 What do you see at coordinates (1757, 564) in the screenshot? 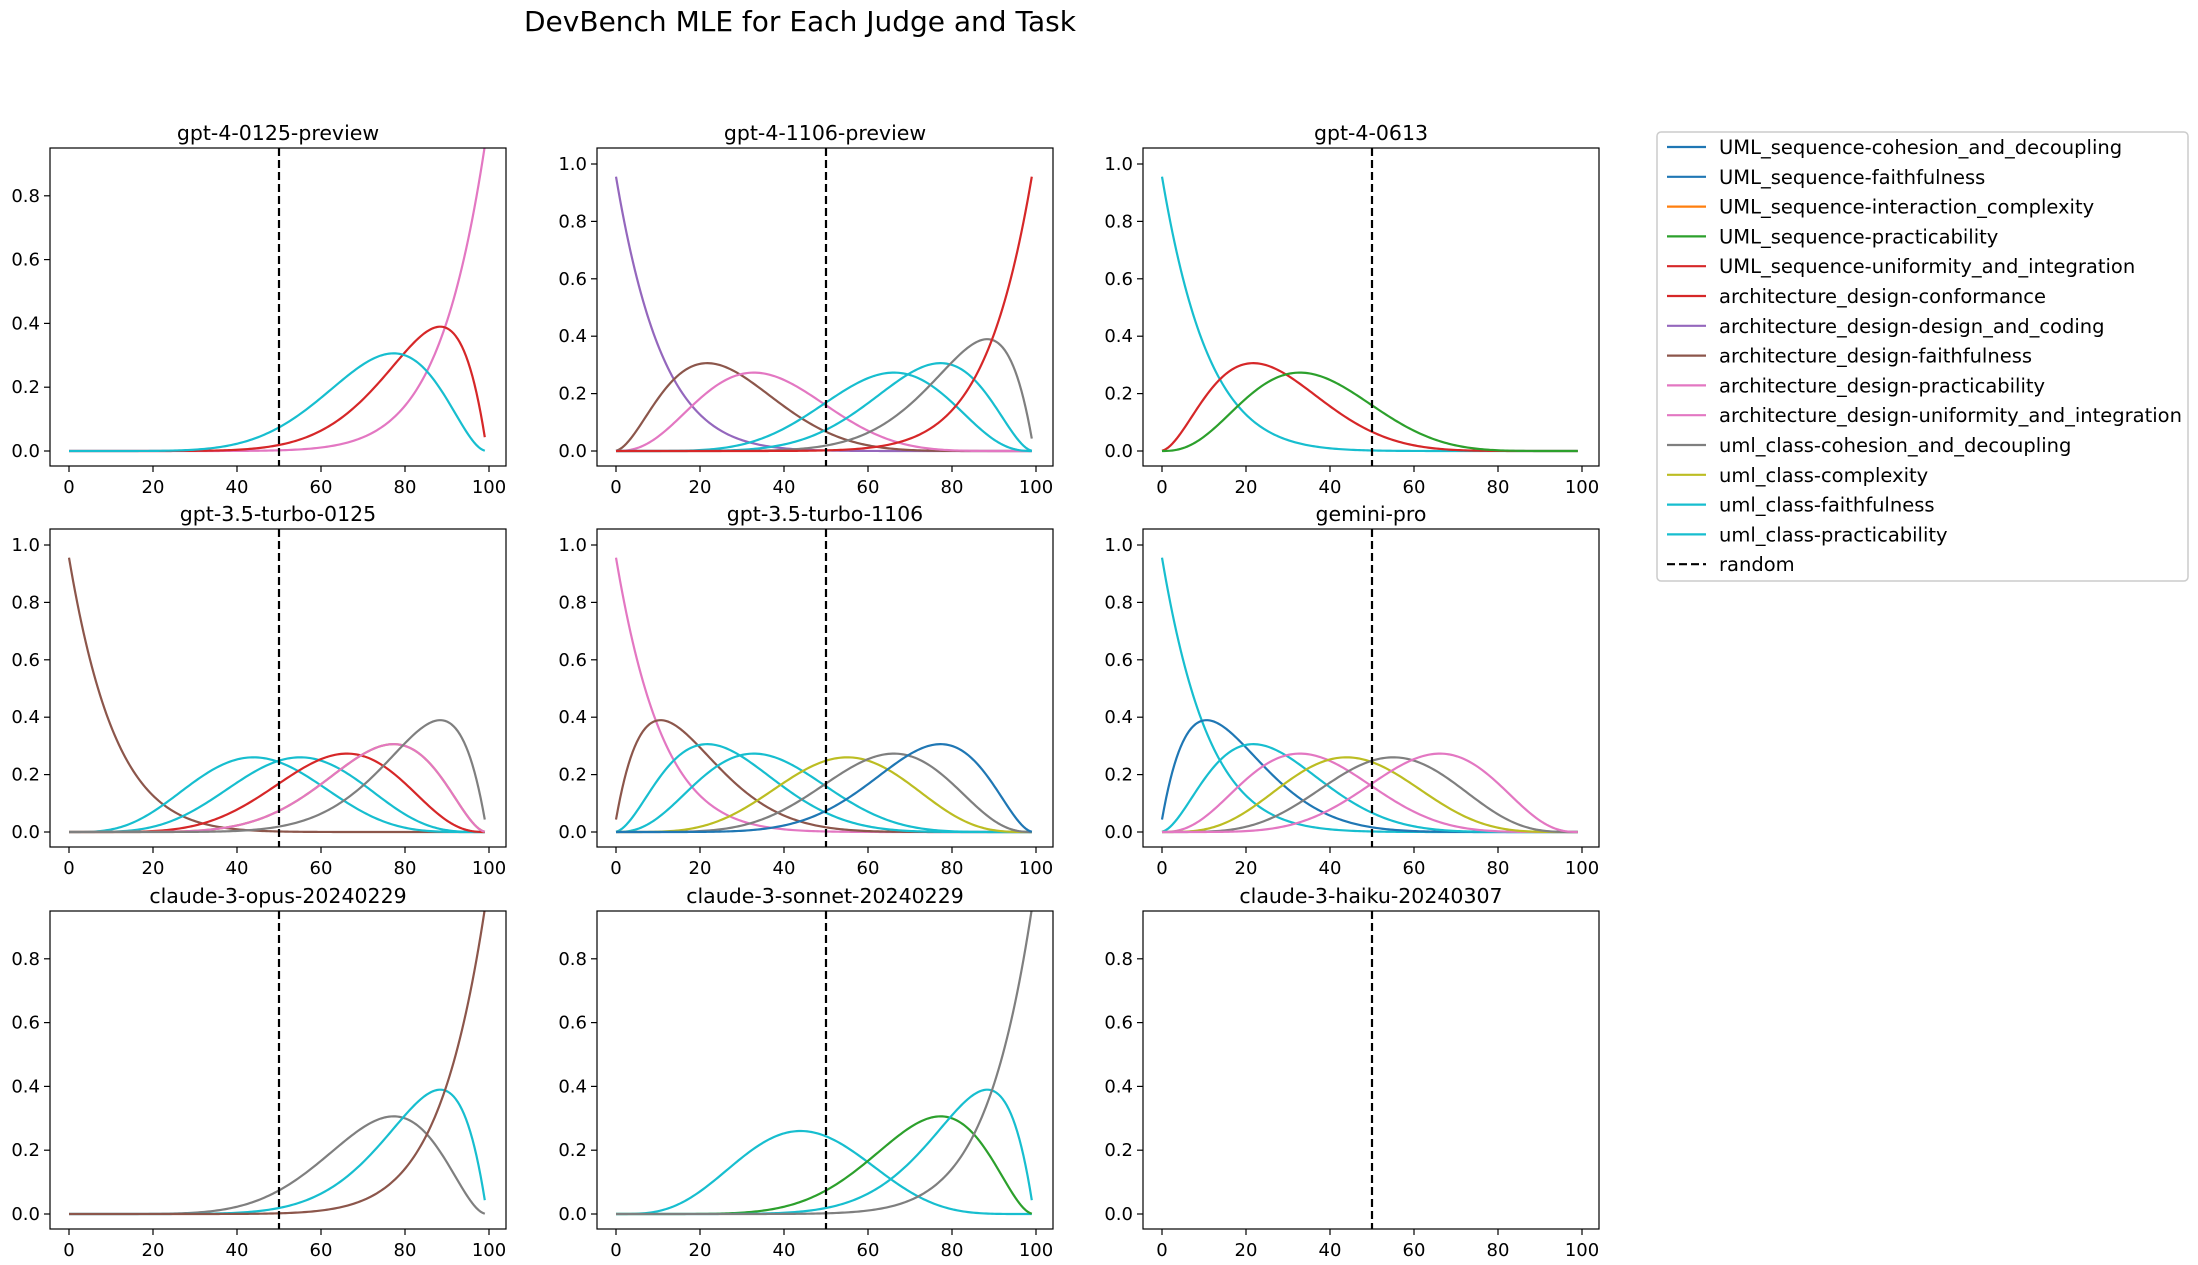
I see `legend-label: random` at bounding box center [1757, 564].